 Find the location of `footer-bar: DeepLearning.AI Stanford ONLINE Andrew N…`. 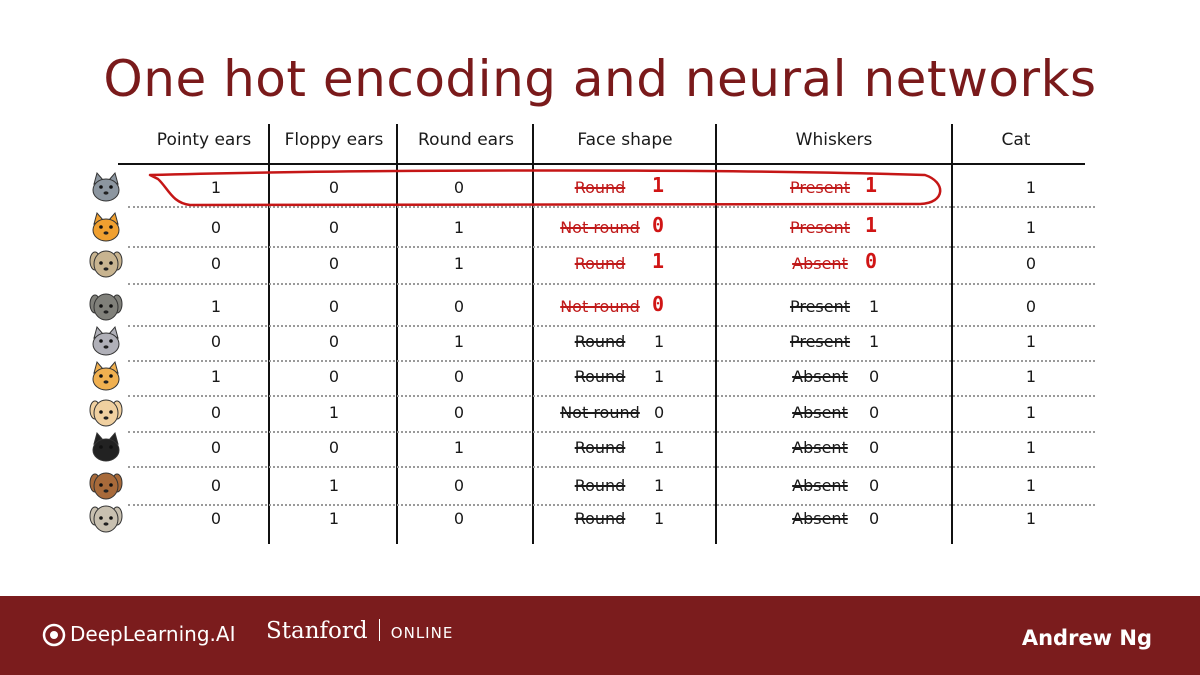

footer-bar: DeepLearning.AI Stanford ONLINE Andrew N… is located at coordinates (600, 635).